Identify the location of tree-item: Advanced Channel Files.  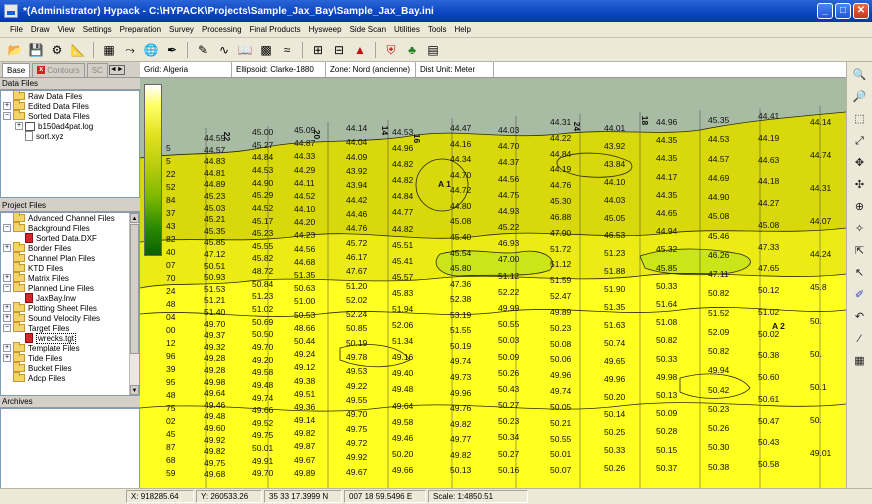
(70, 218).